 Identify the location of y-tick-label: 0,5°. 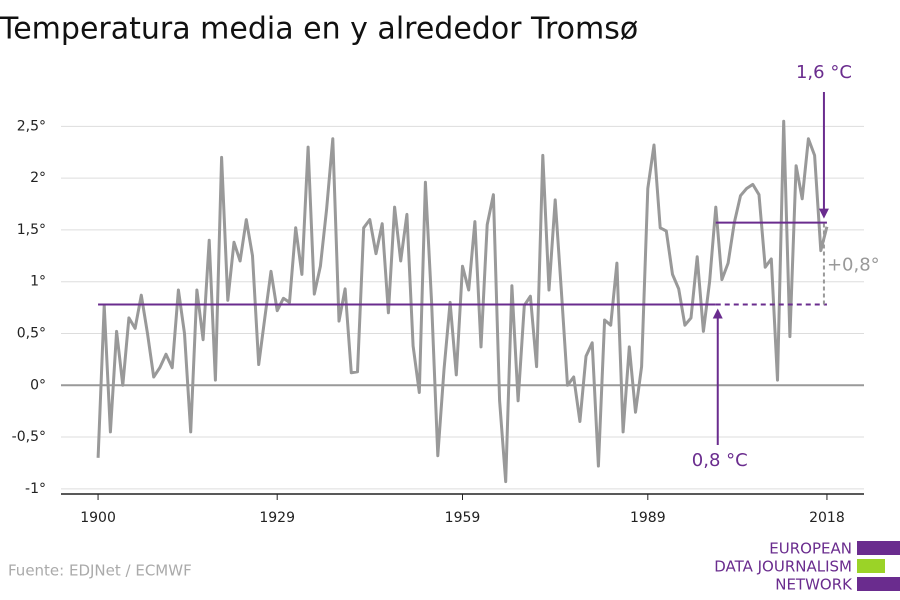
(31, 333).